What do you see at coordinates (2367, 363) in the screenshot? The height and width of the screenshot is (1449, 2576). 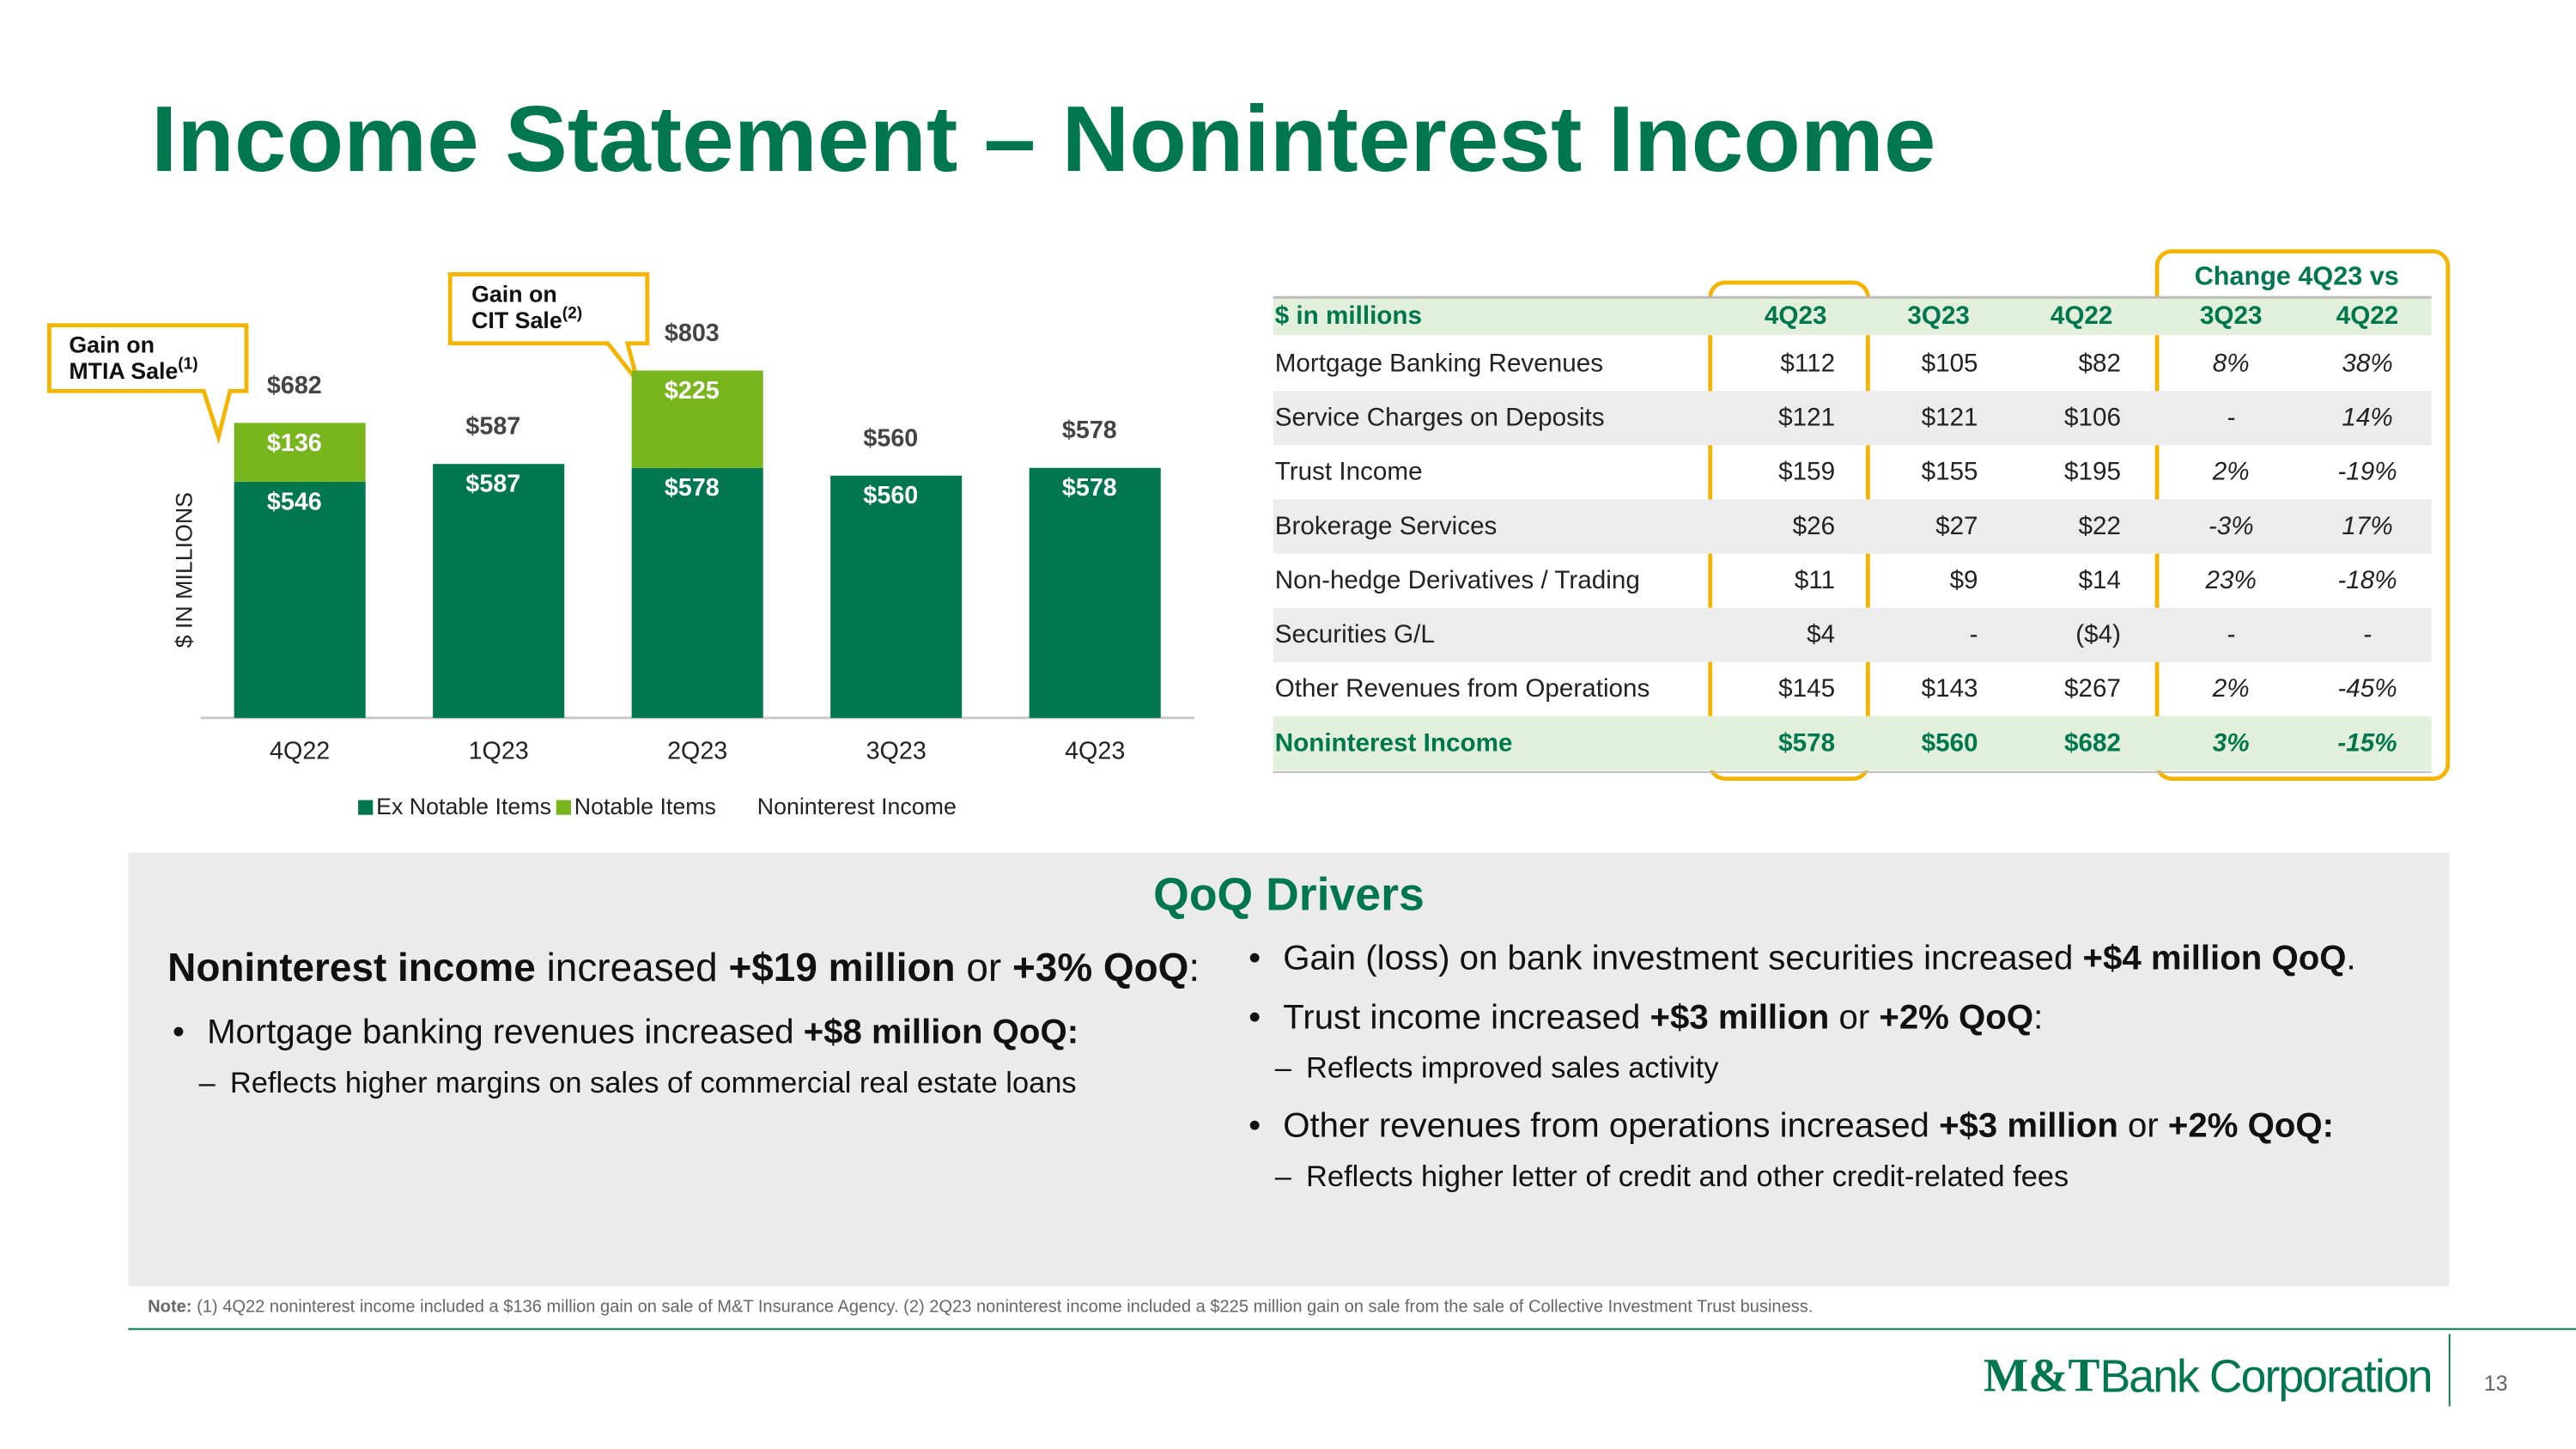 I see `table-cell: 38%` at bounding box center [2367, 363].